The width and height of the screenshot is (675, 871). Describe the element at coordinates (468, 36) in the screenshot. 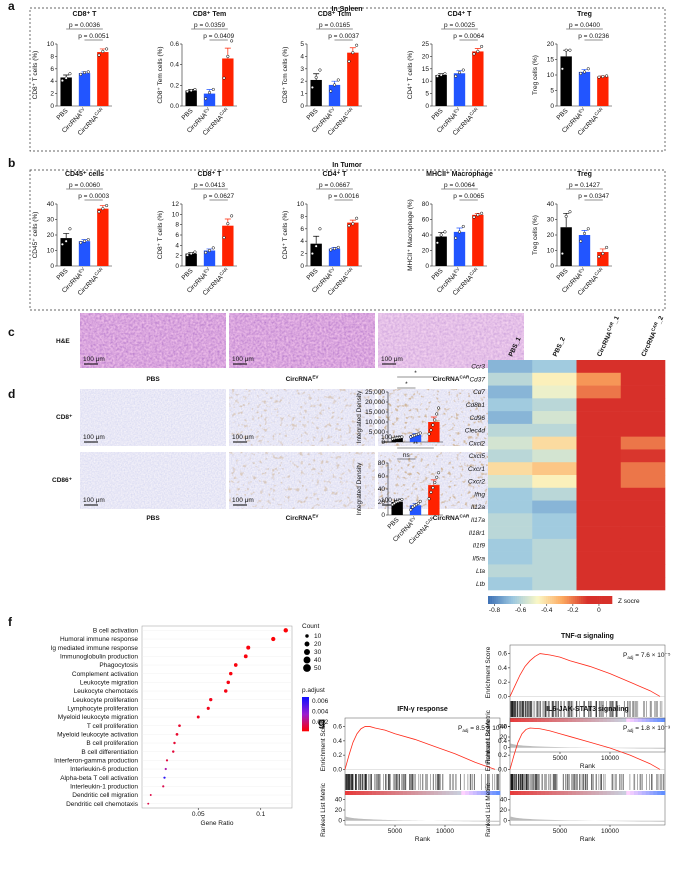

I see `significance-label: p = 0.0064` at that location.